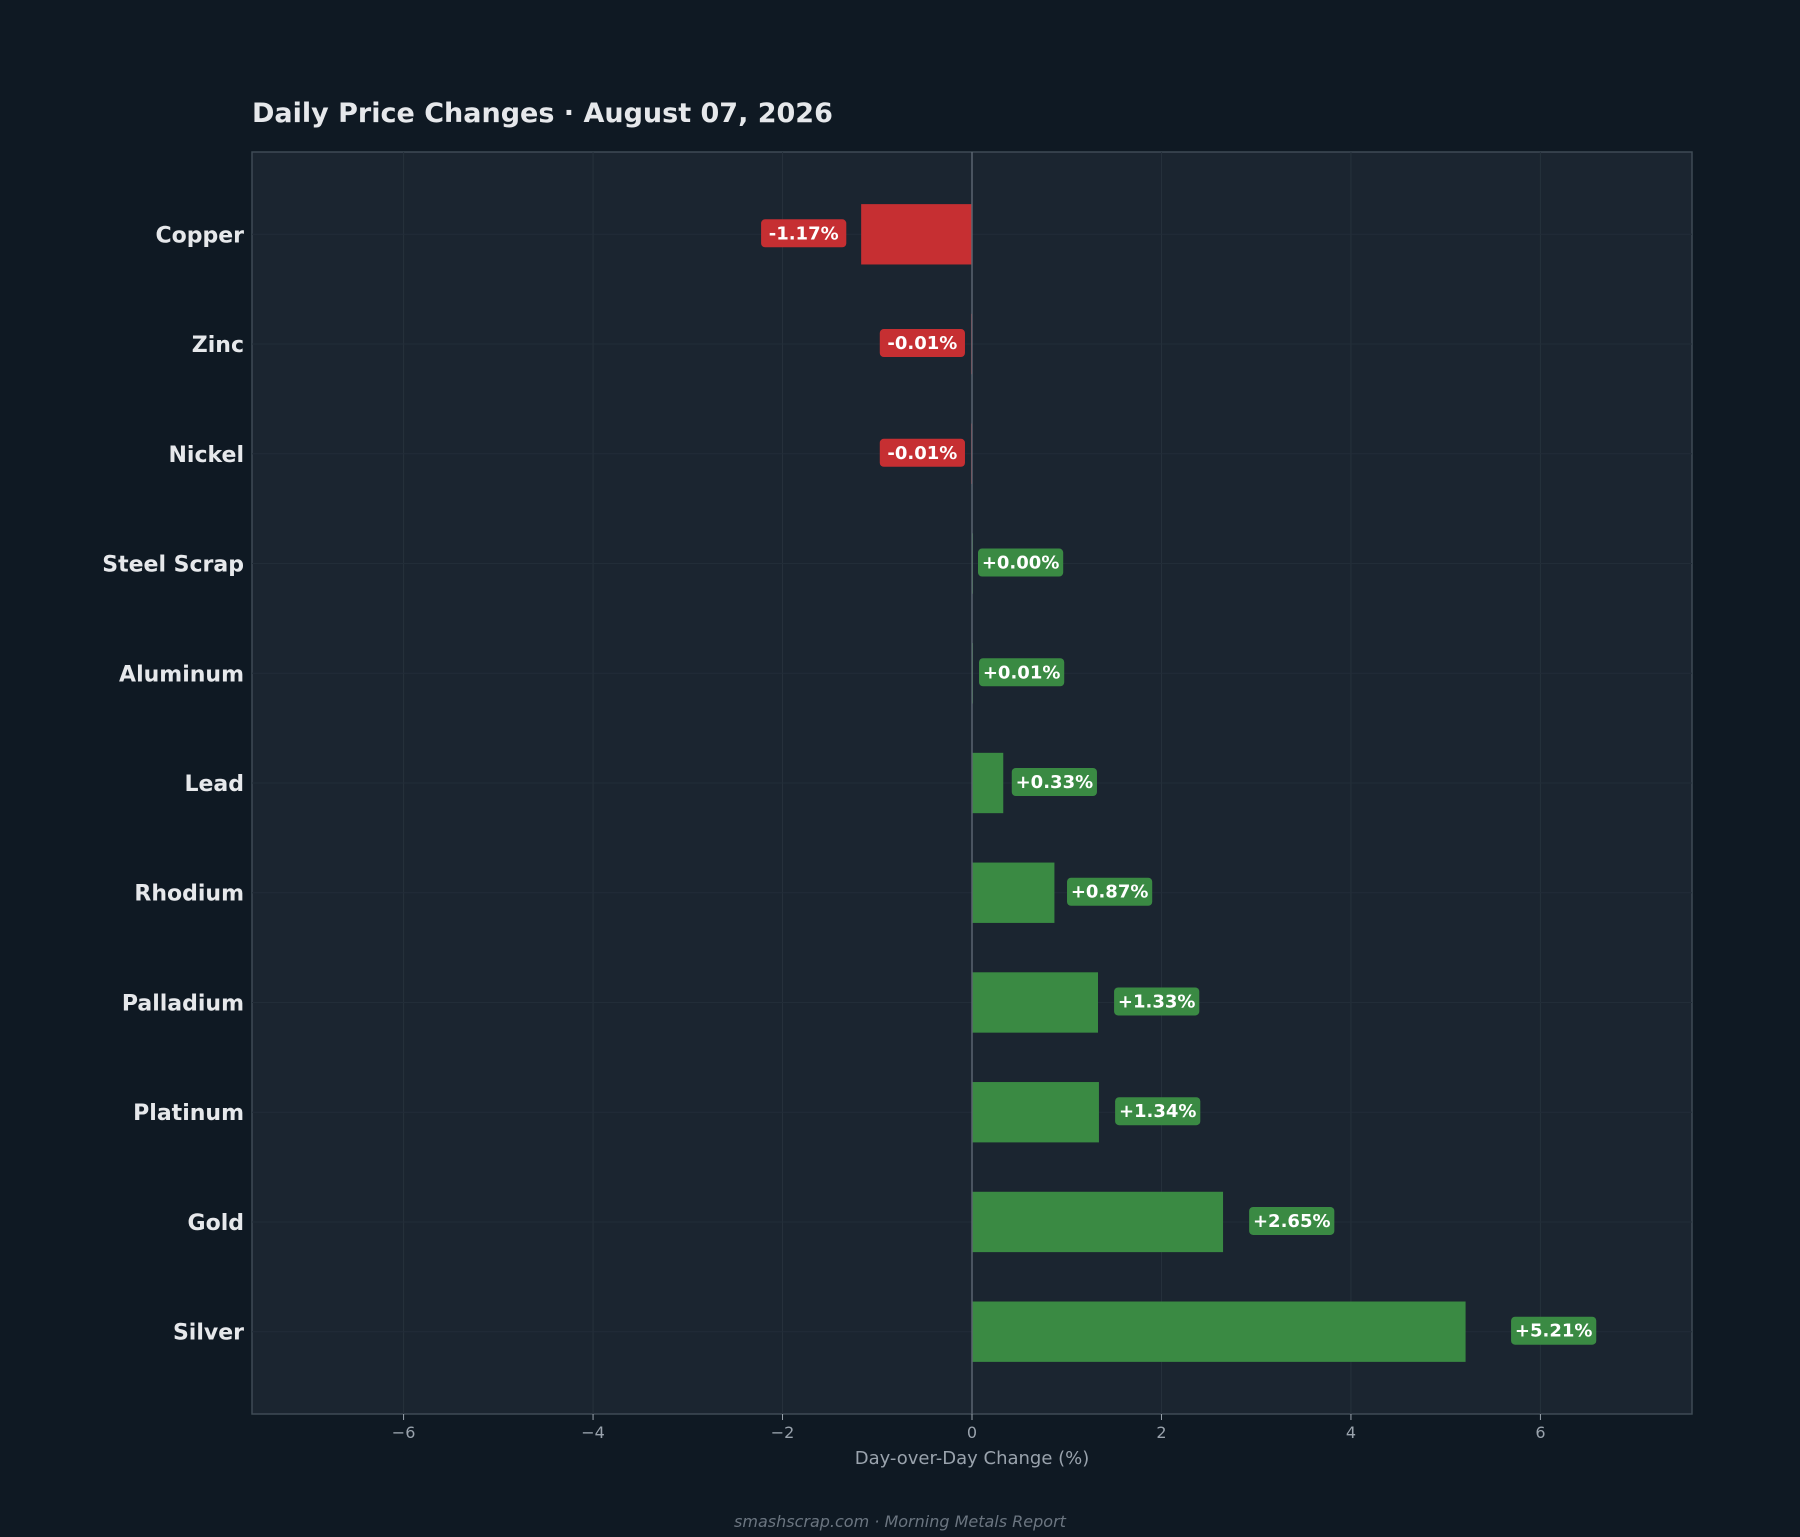 Image resolution: width=1800 pixels, height=1537 pixels. Describe the element at coordinates (1161, 1432) in the screenshot. I see `x-tick-label: 2` at that location.